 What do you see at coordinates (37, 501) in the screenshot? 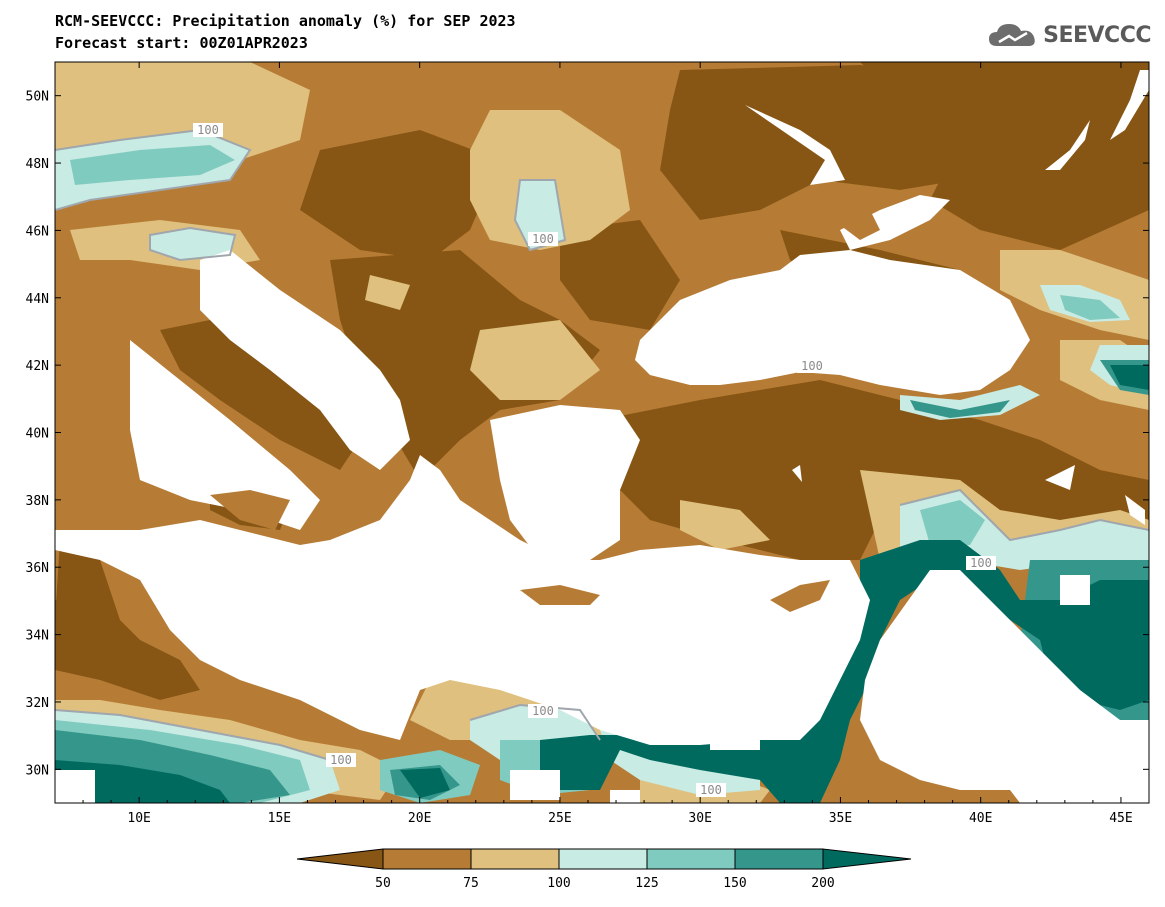
I see `lat-tick-label: 38N` at bounding box center [37, 501].